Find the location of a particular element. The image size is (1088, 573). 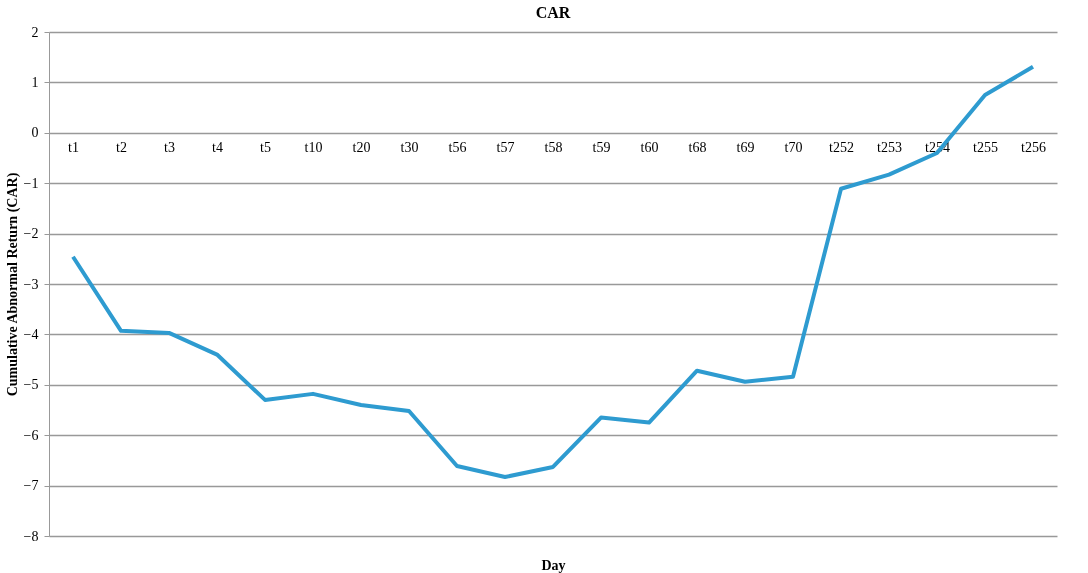

x-tick-label: t2 is located at coordinates (121, 148).